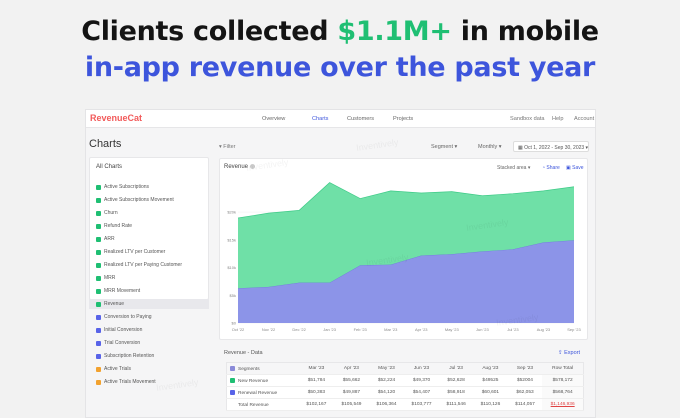  What do you see at coordinates (320, 119) in the screenshot?
I see `nav-charts: Charts` at bounding box center [320, 119].